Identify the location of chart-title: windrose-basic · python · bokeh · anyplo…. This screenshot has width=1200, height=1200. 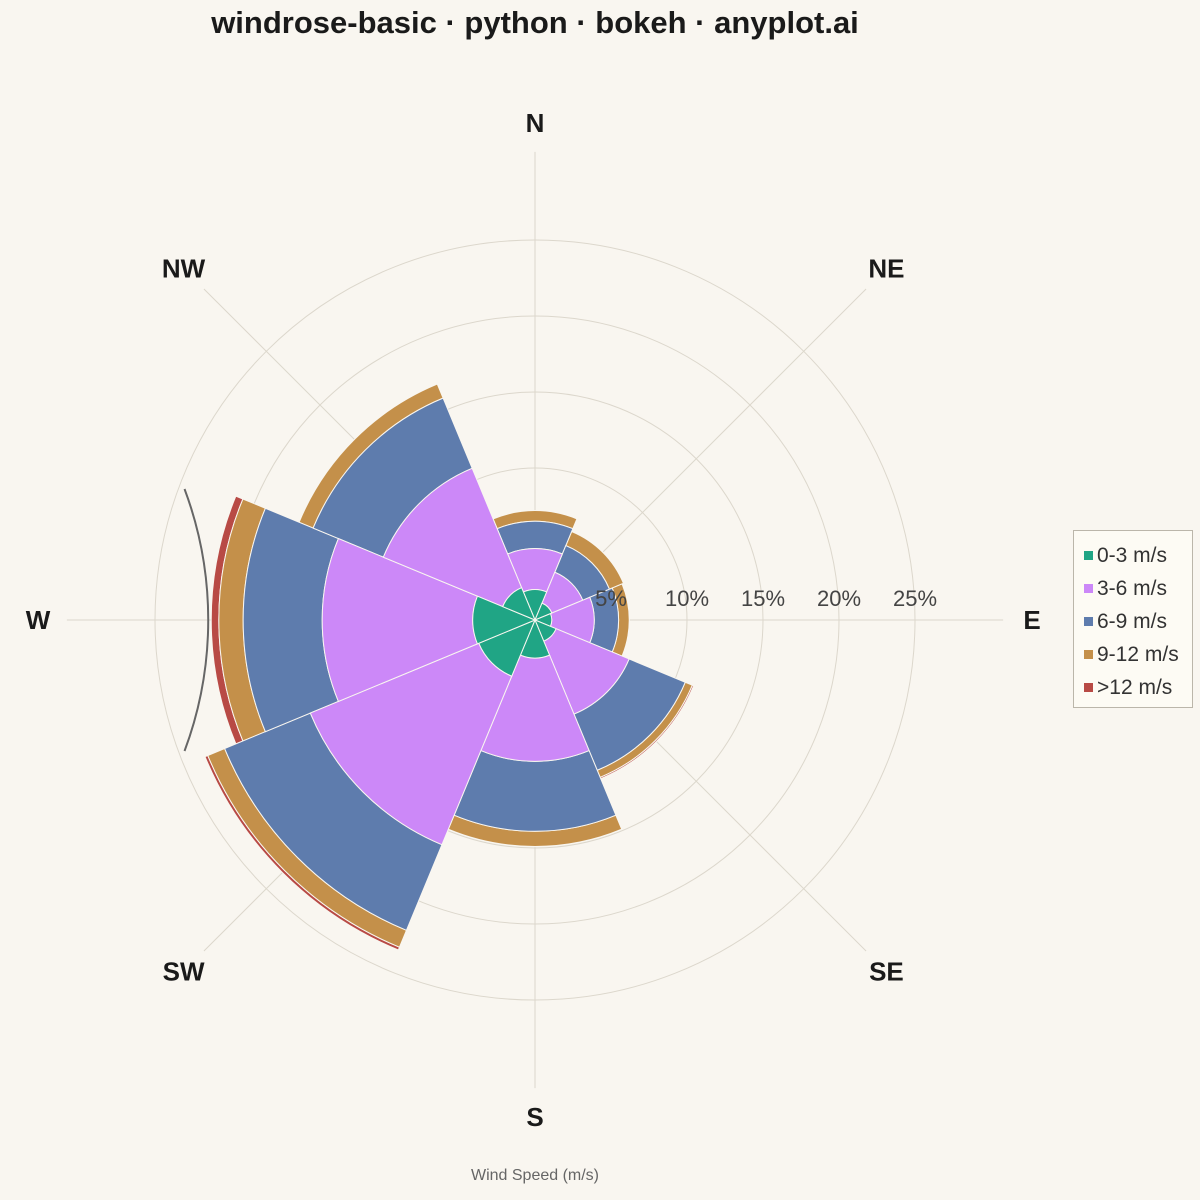
(534, 22).